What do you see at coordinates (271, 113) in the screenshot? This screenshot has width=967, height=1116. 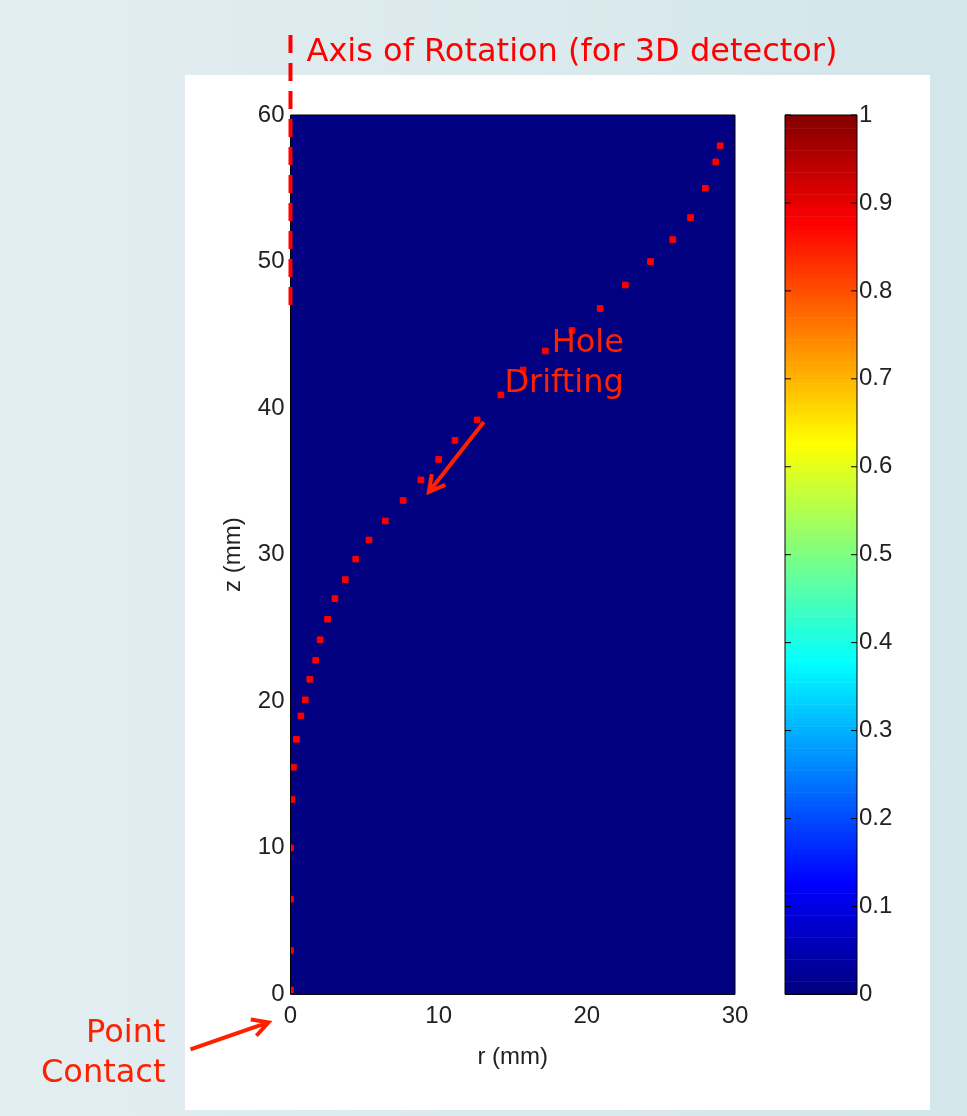 I see `y-tick-label: 60` at bounding box center [271, 113].